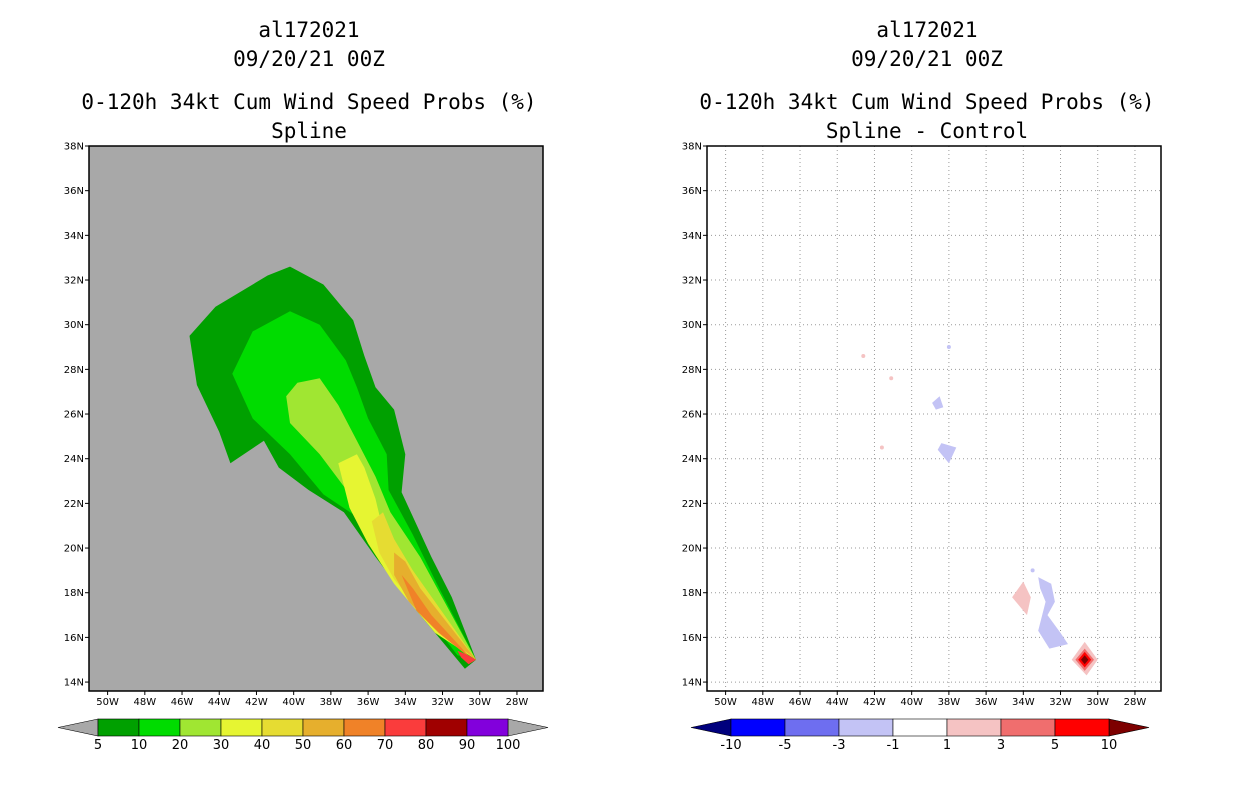 The height and width of the screenshot is (800, 1236). Describe the element at coordinates (180, 745) in the screenshot. I see `colorbar-label: 20` at that location.